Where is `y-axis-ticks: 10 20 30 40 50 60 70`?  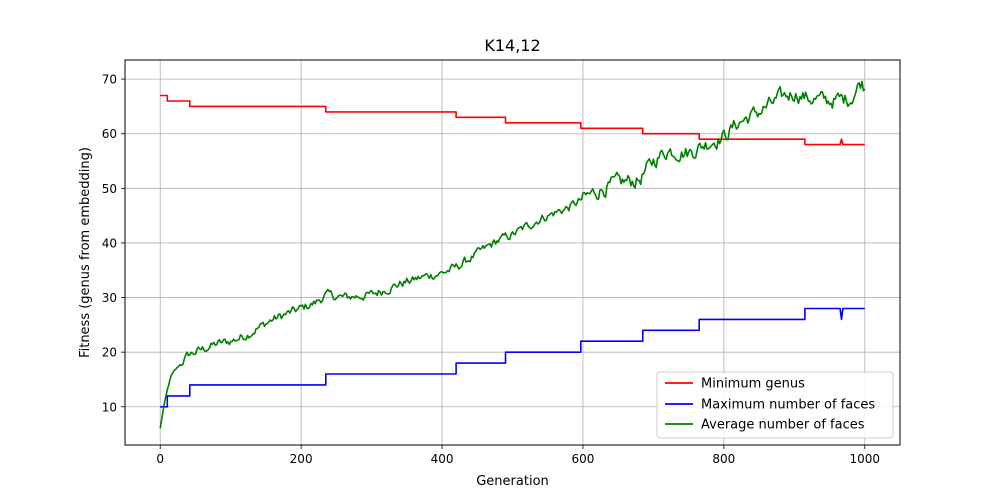 y-axis-ticks: 10 20 30 40 50 60 70 is located at coordinates (113, 243).